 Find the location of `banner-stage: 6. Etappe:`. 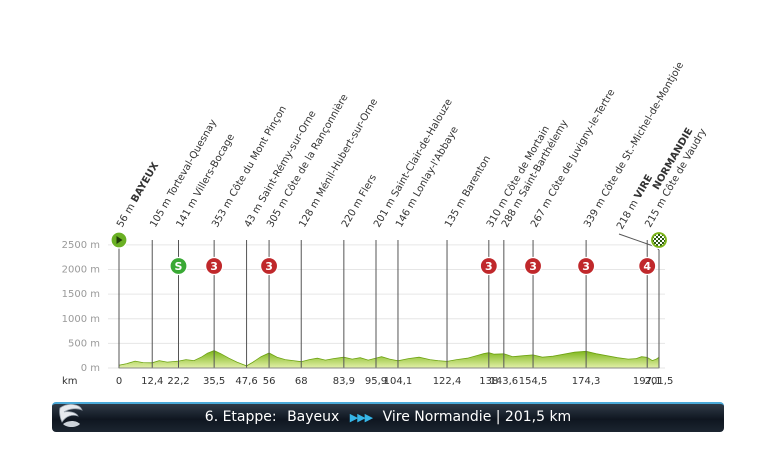

banner-stage: 6. Etappe: is located at coordinates (240, 417).